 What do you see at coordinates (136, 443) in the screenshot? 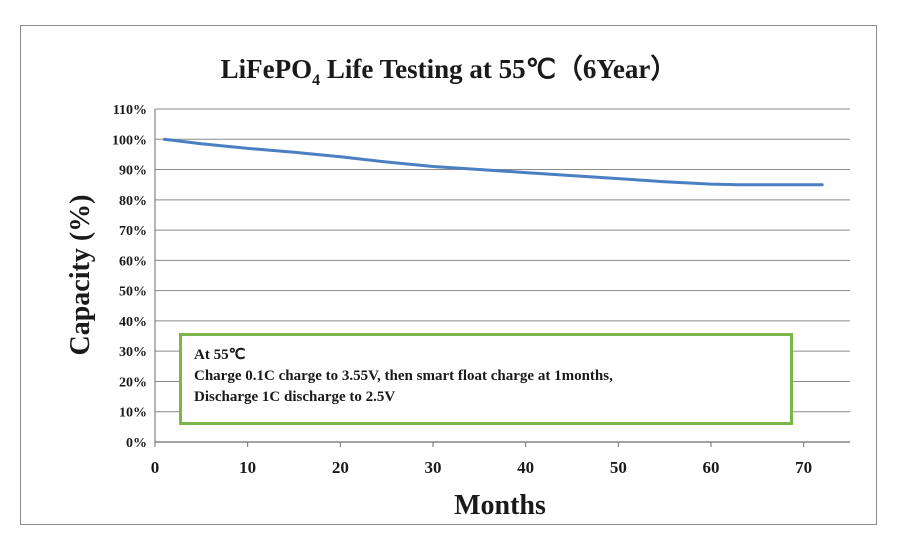
I see `y-tick-label: 0%` at bounding box center [136, 443].